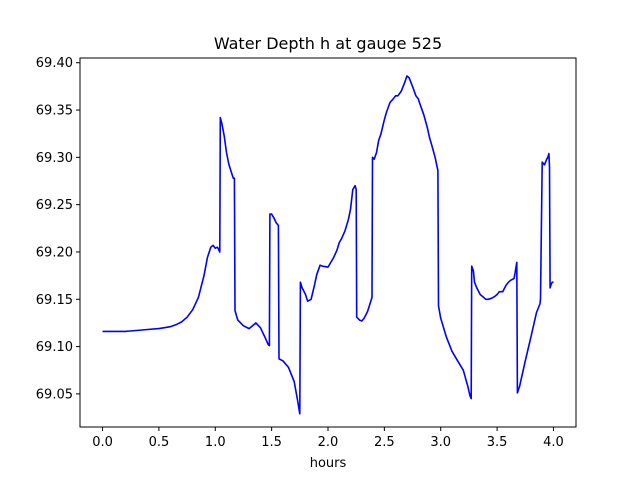 This screenshot has height=480, width=640. What do you see at coordinates (54, 63) in the screenshot?
I see `y-tick-label: 69.40` at bounding box center [54, 63].